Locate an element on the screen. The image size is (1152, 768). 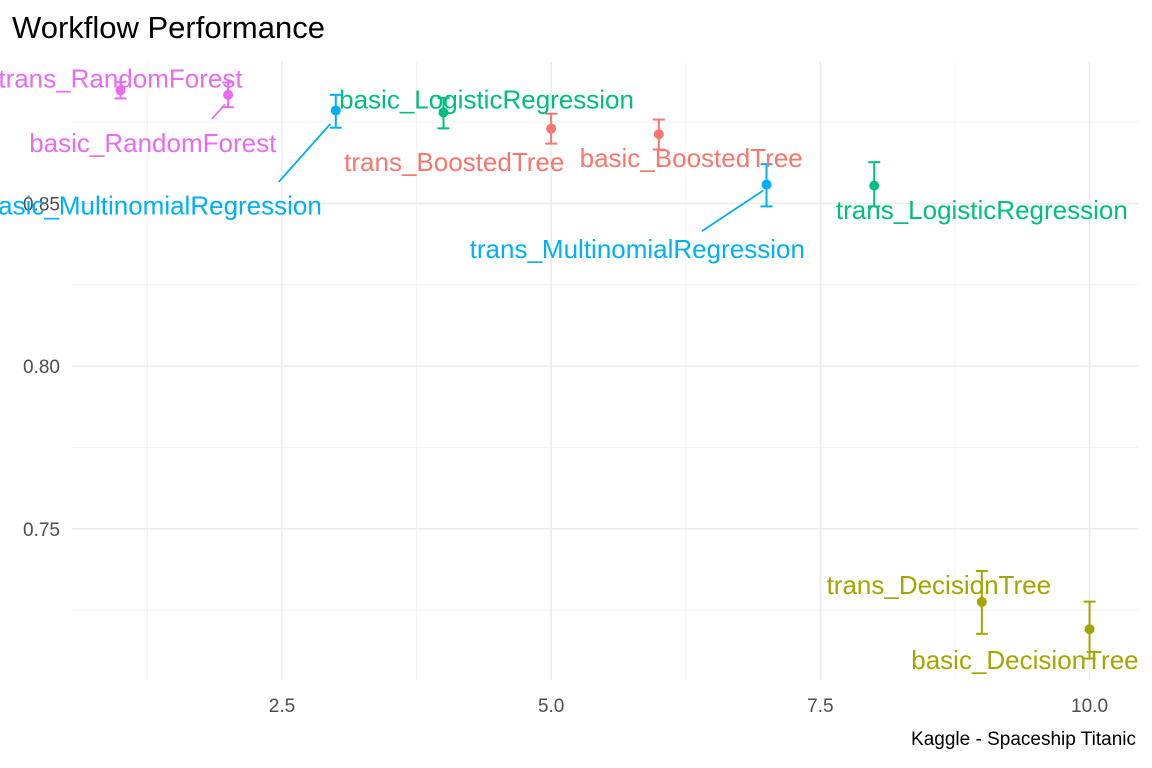
y-tick-label: 0.80 is located at coordinates (41, 367).